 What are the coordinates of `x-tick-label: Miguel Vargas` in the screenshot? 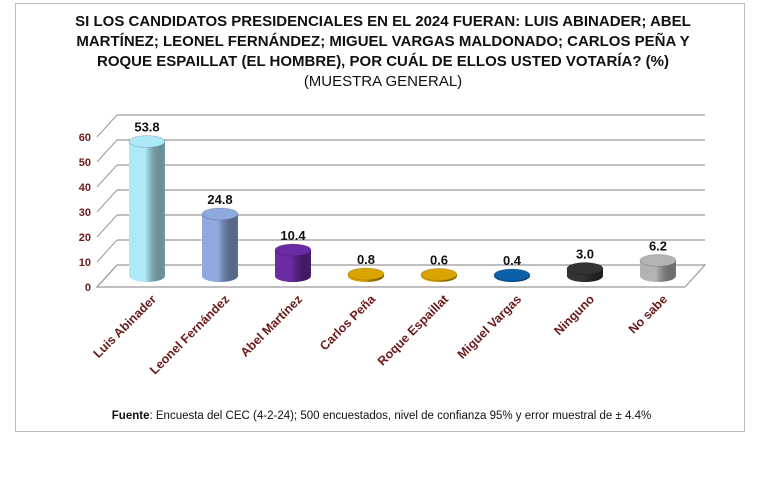 It's located at (489, 326).